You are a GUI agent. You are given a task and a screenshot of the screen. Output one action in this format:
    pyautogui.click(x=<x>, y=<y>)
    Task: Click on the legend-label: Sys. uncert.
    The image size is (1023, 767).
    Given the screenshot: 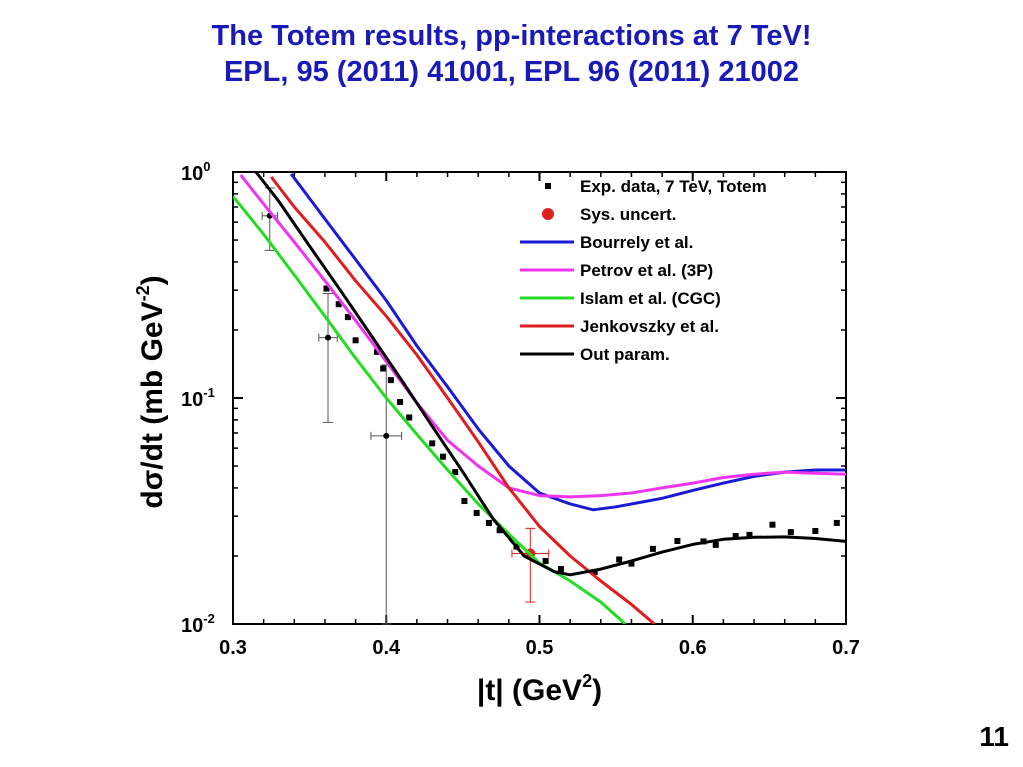 What is the action you would take?
    pyautogui.click(x=628, y=214)
    